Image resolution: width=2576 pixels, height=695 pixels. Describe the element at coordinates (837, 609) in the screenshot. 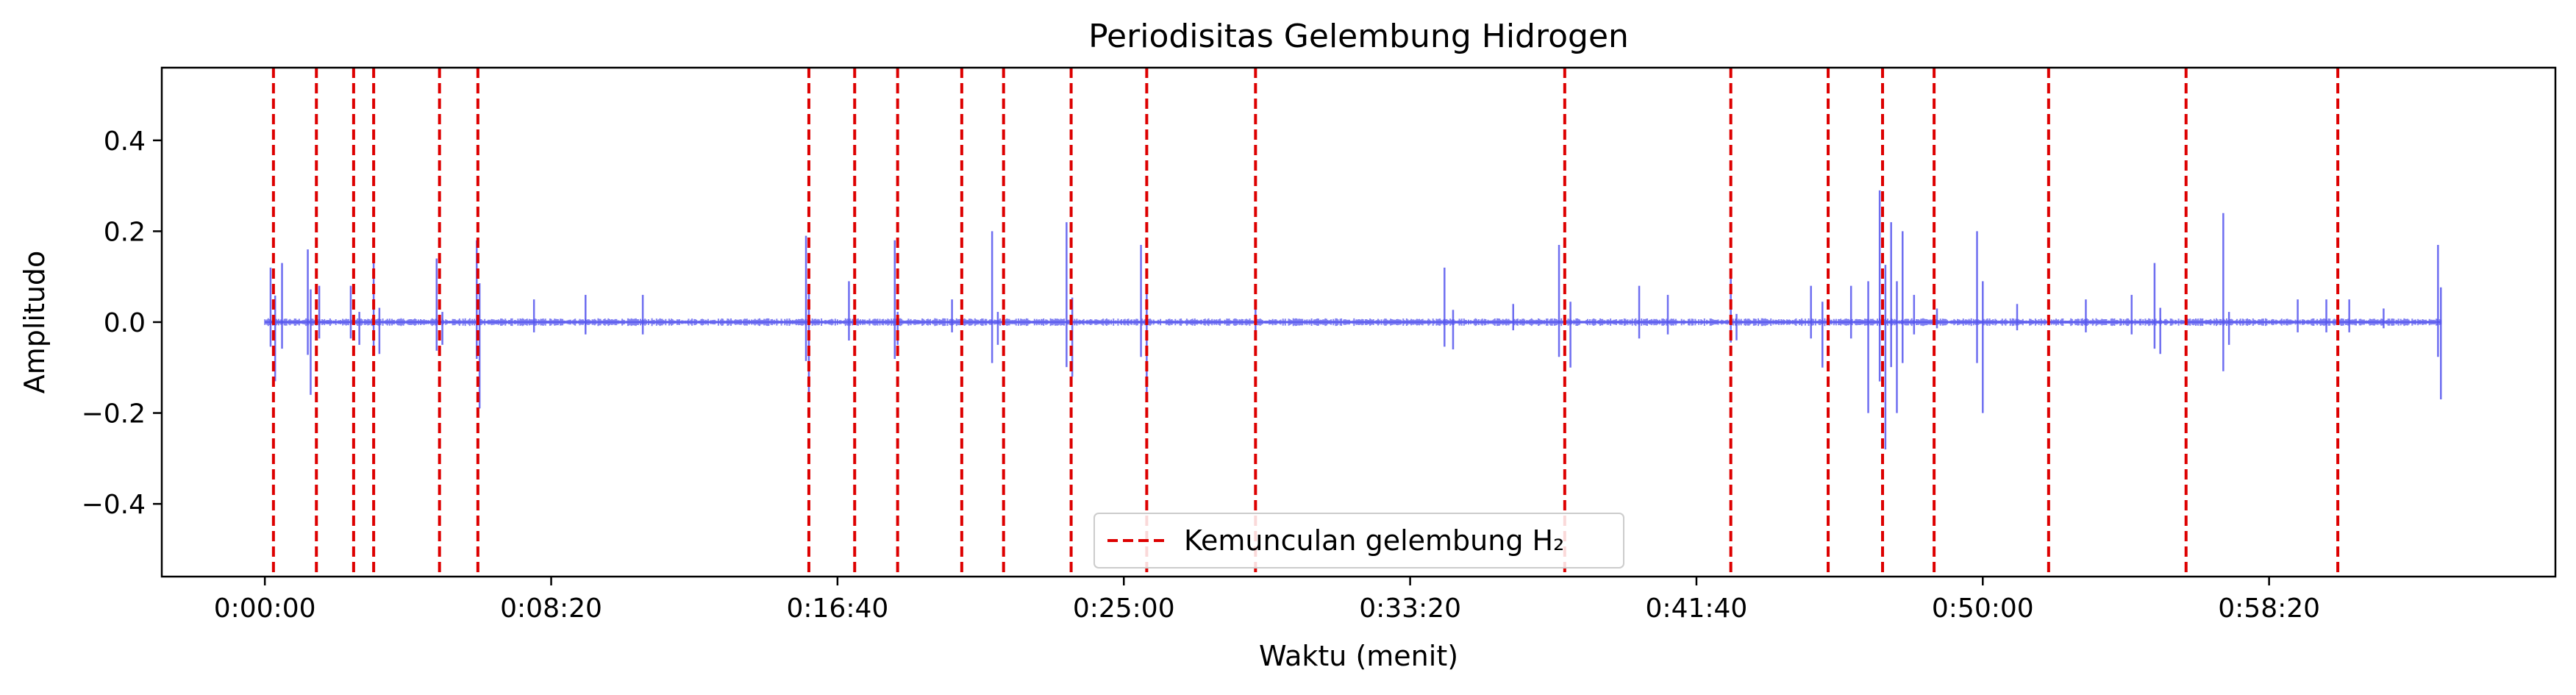

I see `x-tick-label: 0:16:40` at that location.